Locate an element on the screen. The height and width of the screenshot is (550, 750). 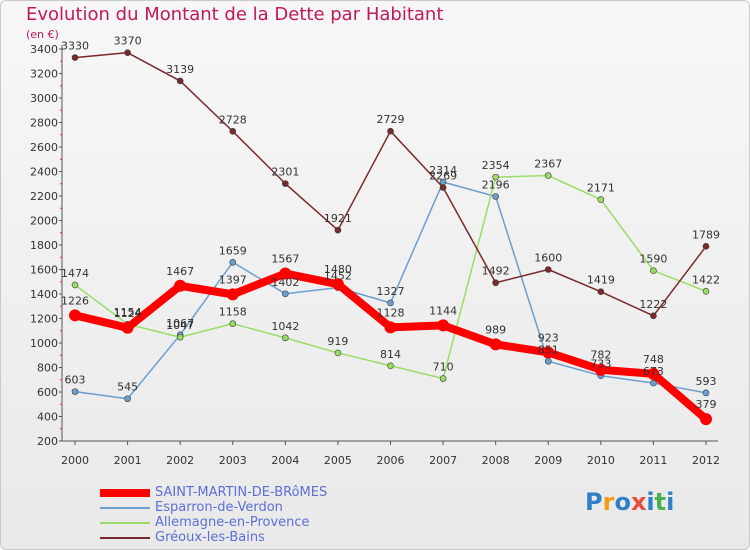
data-label: 989 is located at coordinates (495, 329).